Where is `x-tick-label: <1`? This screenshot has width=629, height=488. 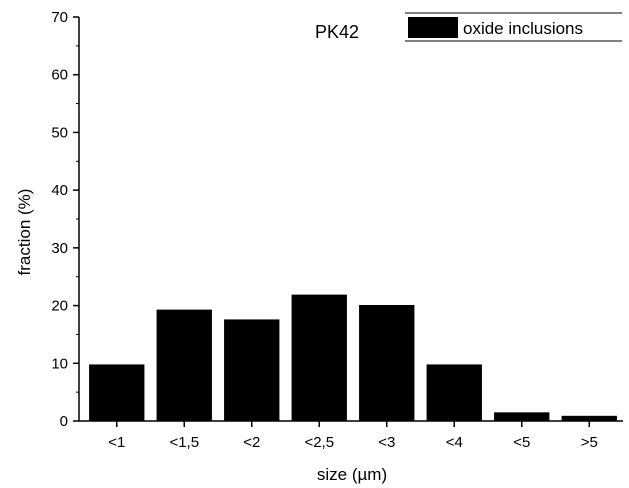 x-tick-label: <1 is located at coordinates (116, 442).